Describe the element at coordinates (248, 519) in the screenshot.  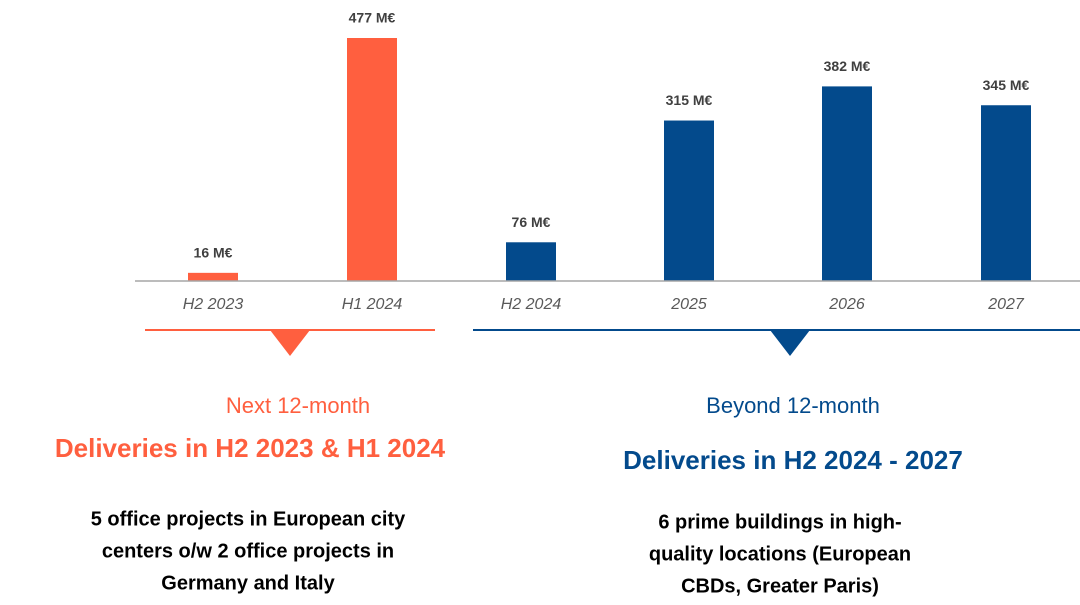
I see `group-description: 5 office projects in European city` at that location.